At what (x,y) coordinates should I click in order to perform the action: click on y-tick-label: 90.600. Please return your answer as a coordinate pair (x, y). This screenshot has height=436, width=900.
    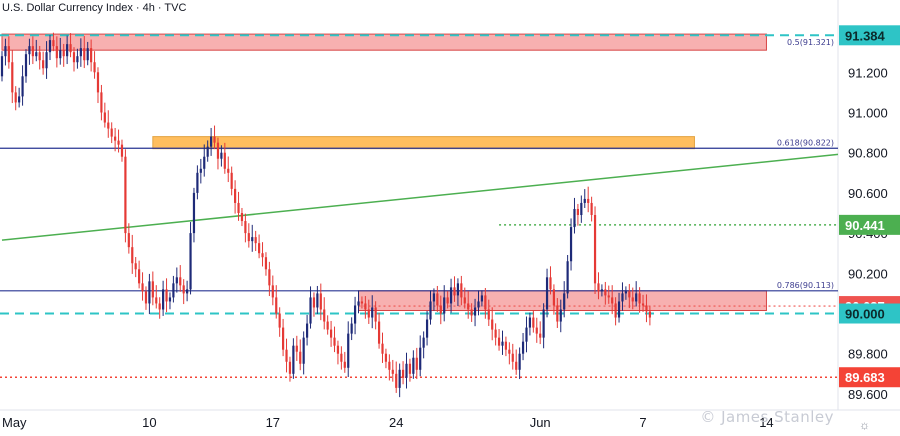
    Looking at the image, I should click on (868, 193).